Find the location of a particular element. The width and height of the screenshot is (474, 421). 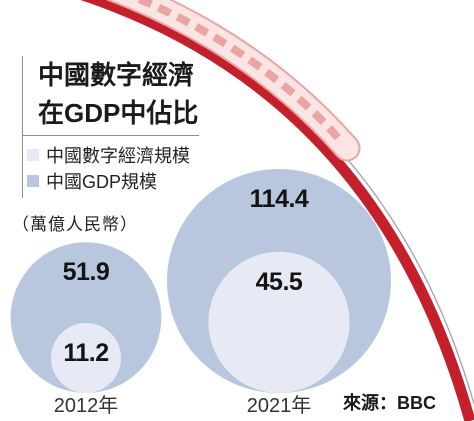

title-legend-box: 中國數字經濟 在GDP中佔比 中國數字經濟規模 中國GDP規模 is located at coordinates (110, 127).